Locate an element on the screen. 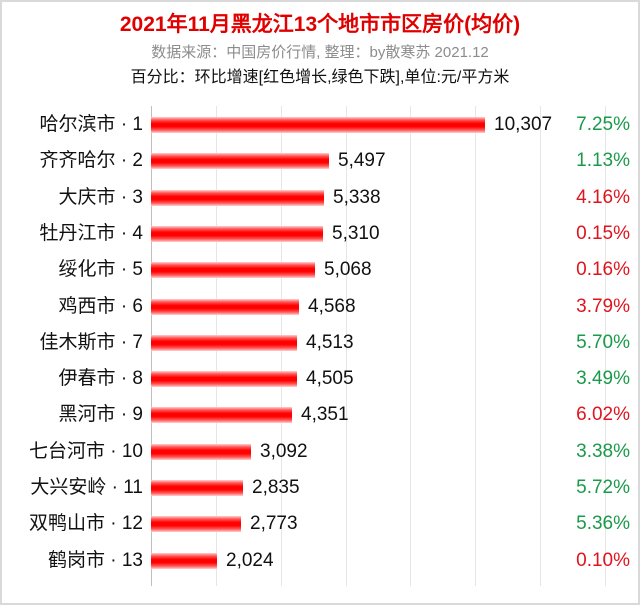 The image size is (640, 605). bar-row: 黑河市 · 9 4,351 6.02% is located at coordinates (320, 415).